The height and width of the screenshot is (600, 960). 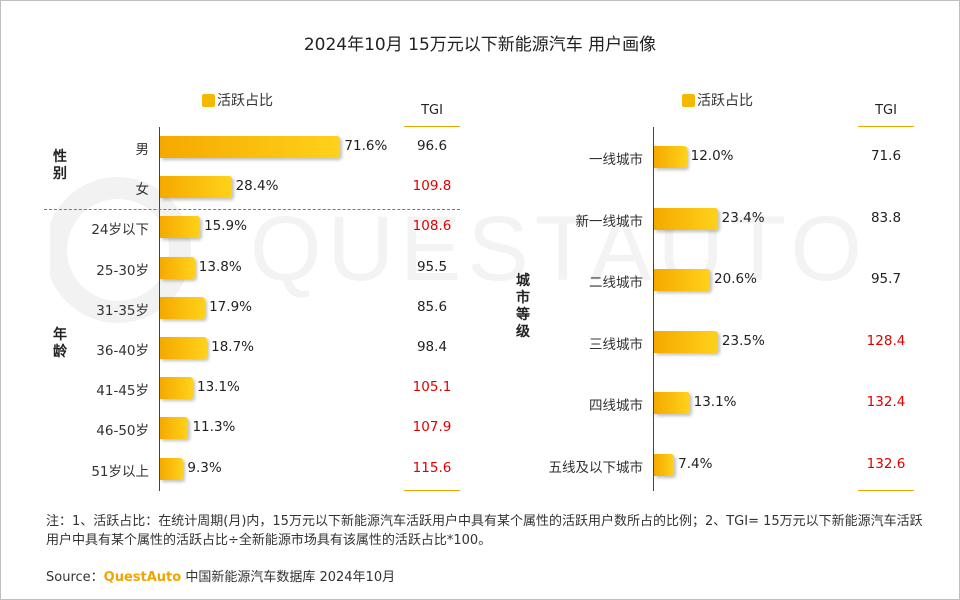 What do you see at coordinates (214, 427) in the screenshot?
I see `value-label: 11.3%` at bounding box center [214, 427].